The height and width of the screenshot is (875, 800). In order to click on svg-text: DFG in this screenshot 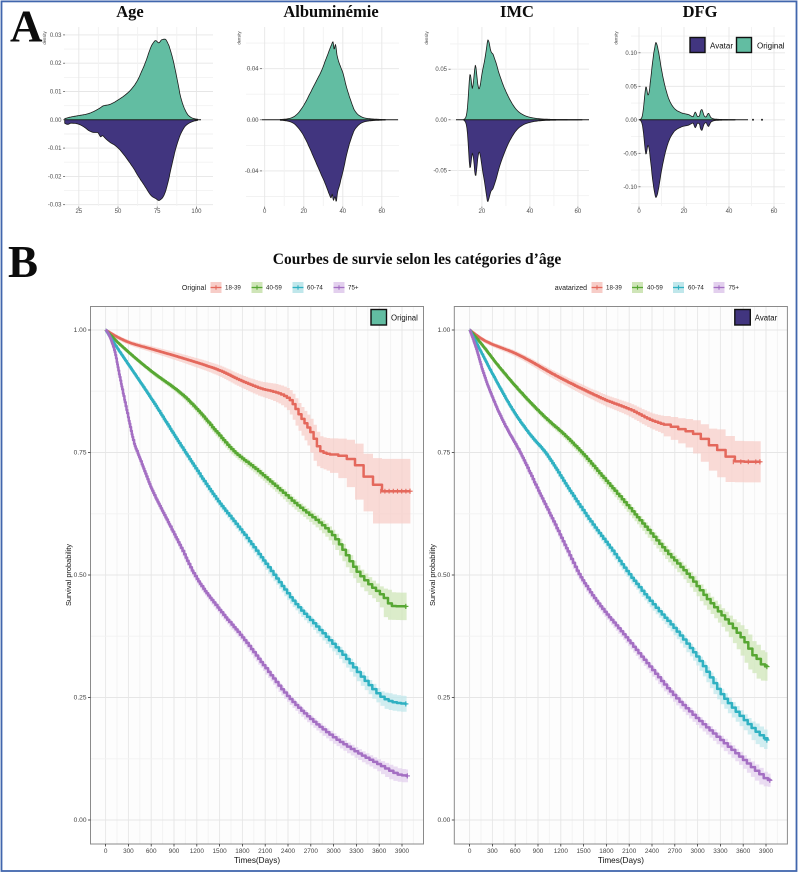, I will do `click(700, 11)`.